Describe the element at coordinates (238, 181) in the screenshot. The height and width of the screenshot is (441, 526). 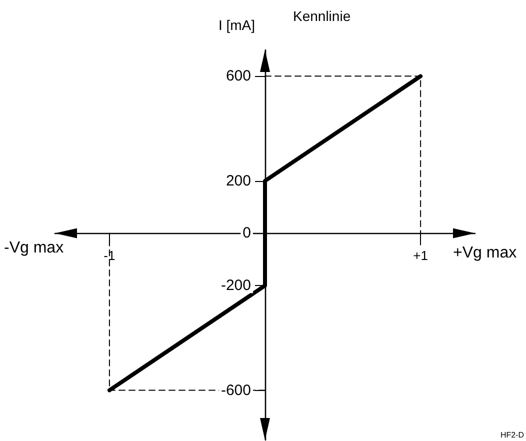
I see `y-tick-label: 200` at that location.